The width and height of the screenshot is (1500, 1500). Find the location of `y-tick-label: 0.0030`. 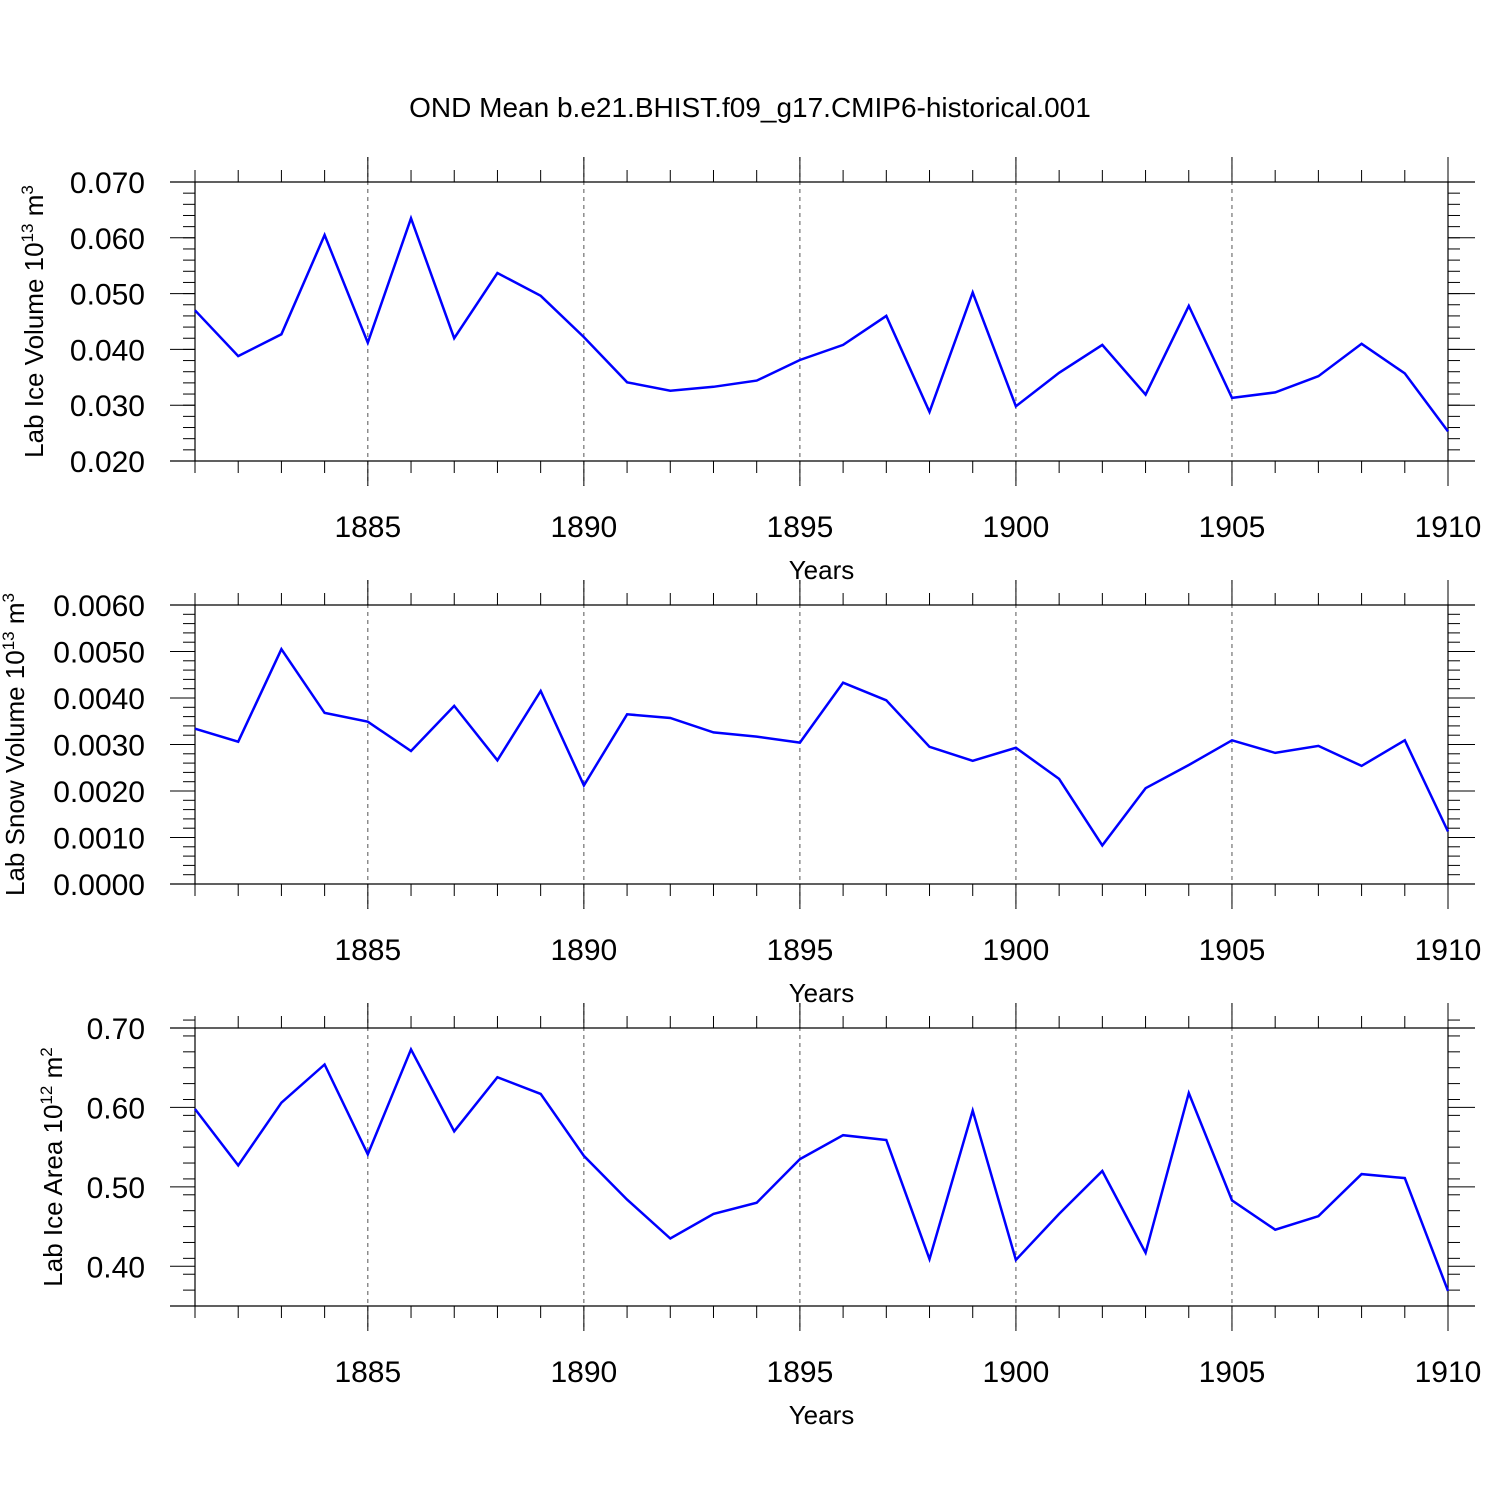

y-tick-label: 0.0030 is located at coordinates (99, 746).